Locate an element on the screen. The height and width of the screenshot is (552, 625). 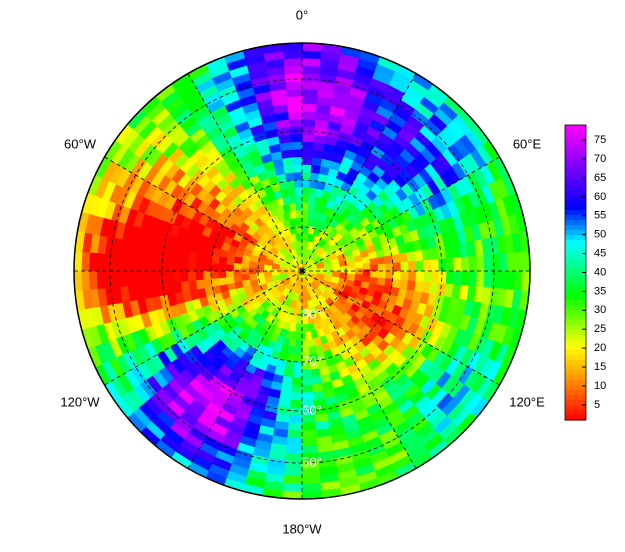
colorbar-swatch is located at coordinates (575, 378).